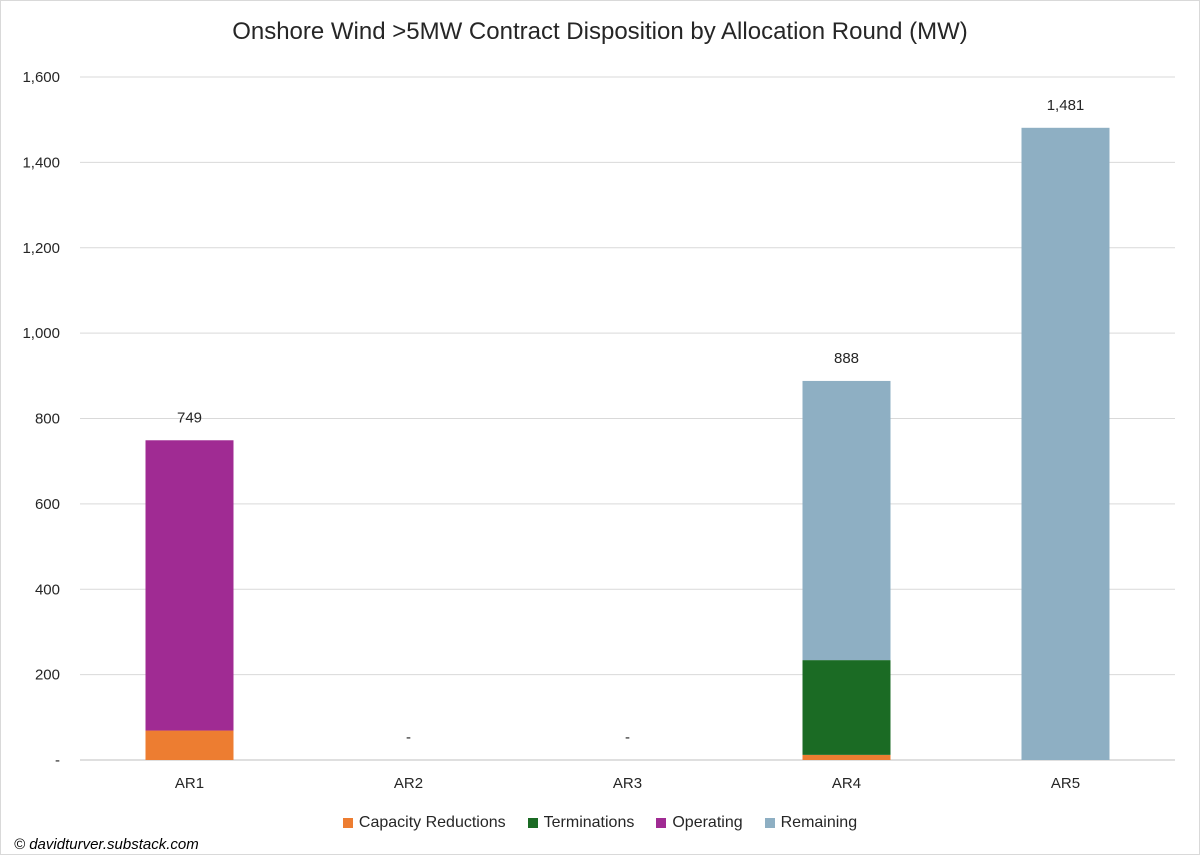 The image size is (1200, 855). Describe the element at coordinates (432, 822) in the screenshot. I see `legend-label: Capacity Reductions` at that location.